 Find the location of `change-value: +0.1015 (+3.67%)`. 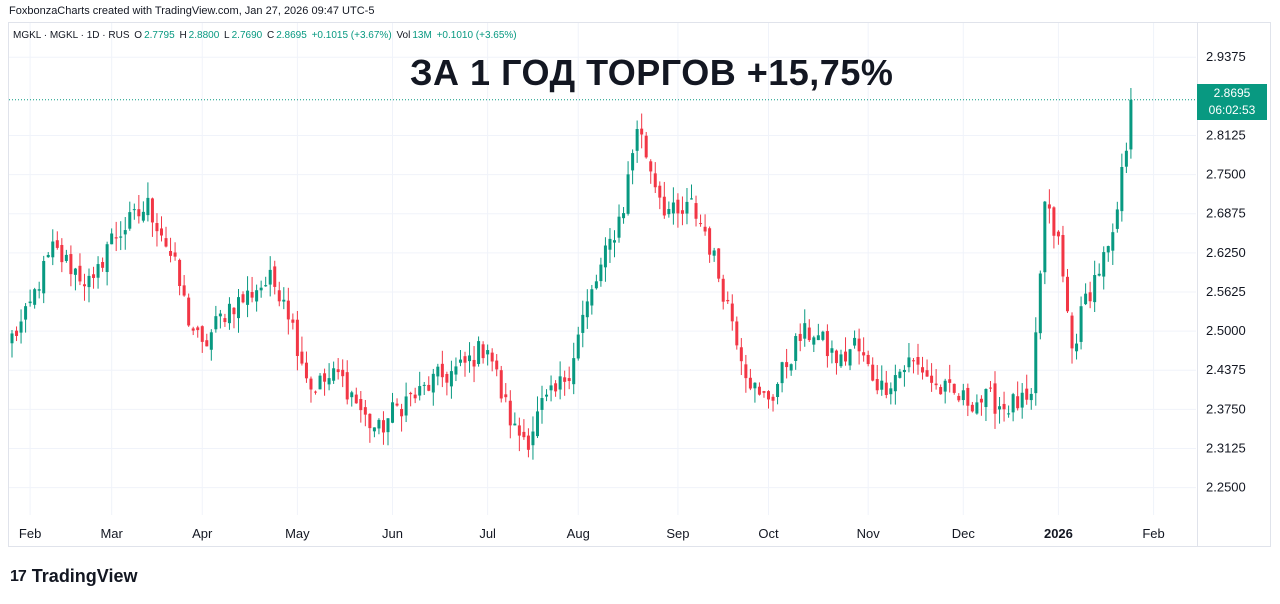

change-value: +0.1015 (+3.67%) is located at coordinates (351, 35).